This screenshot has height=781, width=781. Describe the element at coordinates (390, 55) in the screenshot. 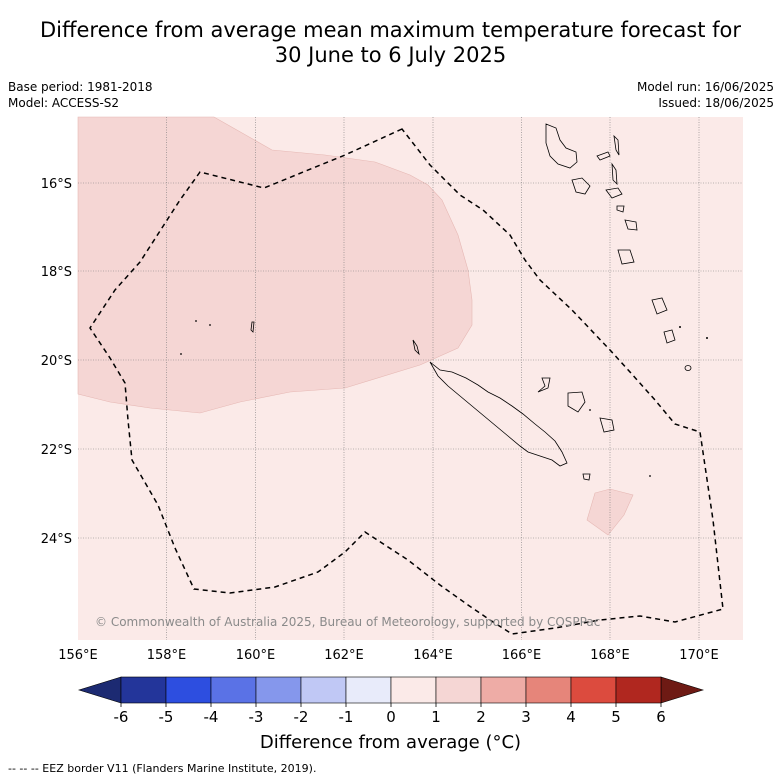

I see `title-line-2: 30 June to 6 July 2025` at that location.